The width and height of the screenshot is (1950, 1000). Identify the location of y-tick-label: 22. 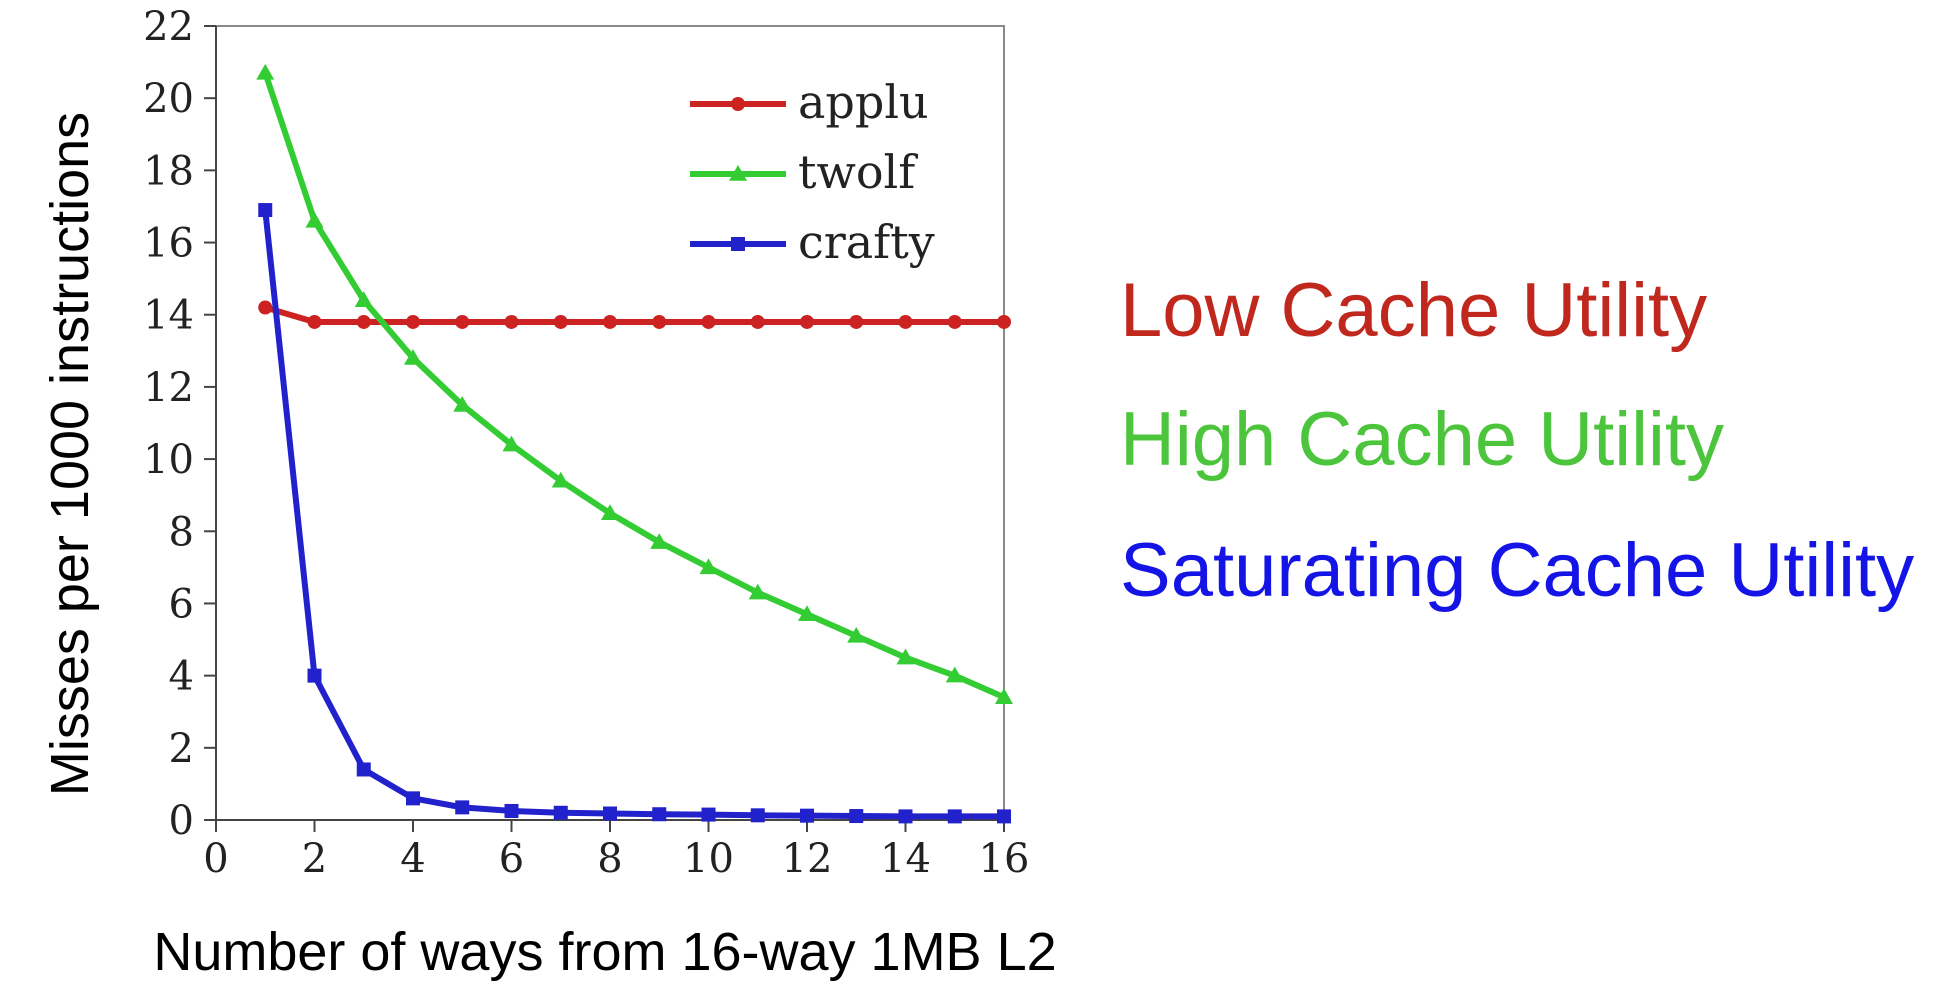
(168, 27).